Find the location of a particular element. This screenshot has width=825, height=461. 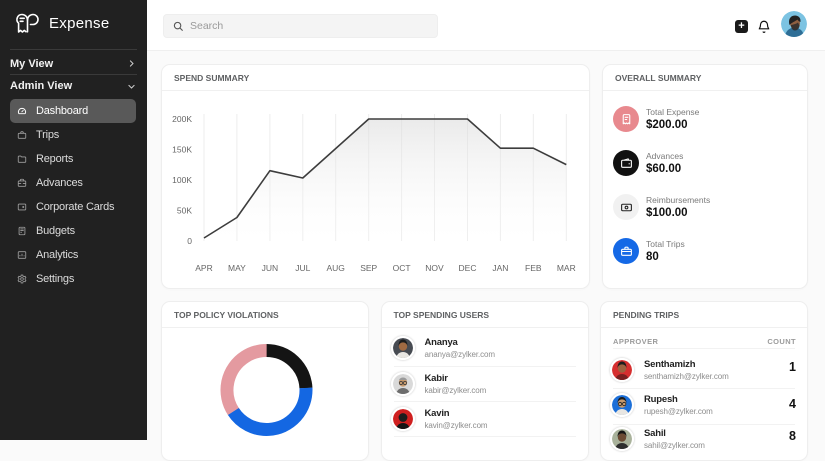

svg-text: OCT is located at coordinates (402, 268).